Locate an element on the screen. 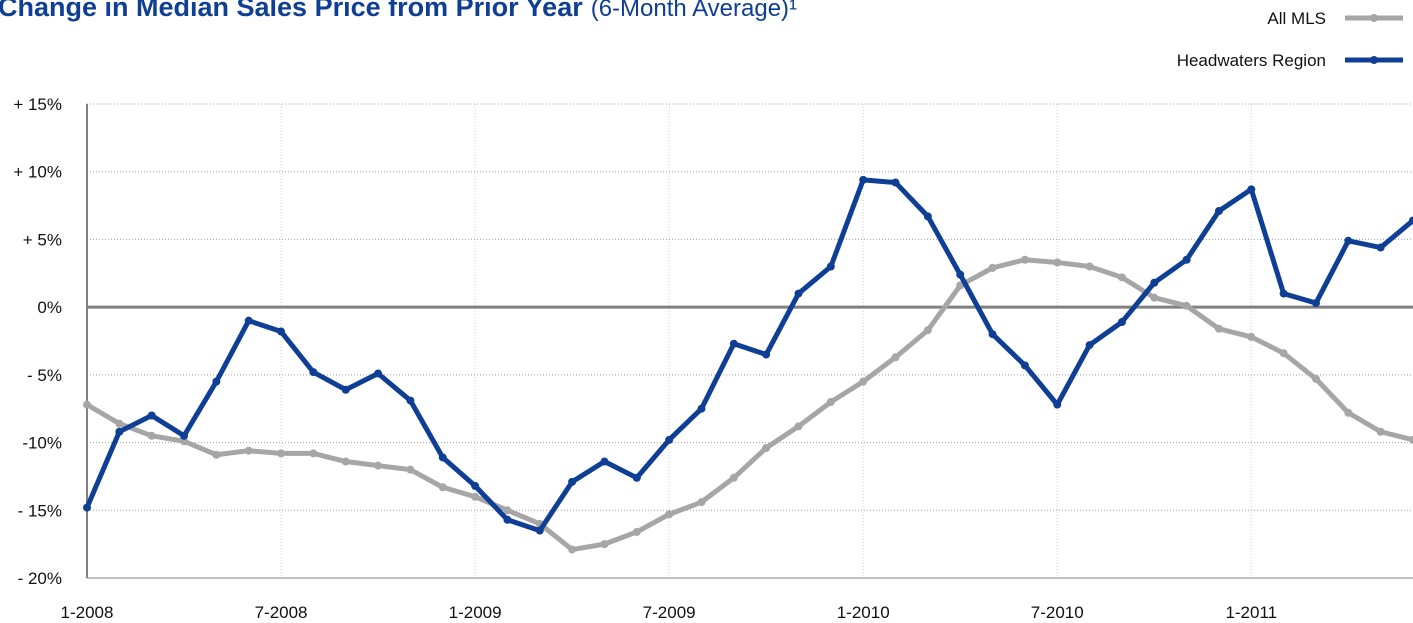  chart-subtitle: (6-Month Average)¹ is located at coordinates (694, 11).